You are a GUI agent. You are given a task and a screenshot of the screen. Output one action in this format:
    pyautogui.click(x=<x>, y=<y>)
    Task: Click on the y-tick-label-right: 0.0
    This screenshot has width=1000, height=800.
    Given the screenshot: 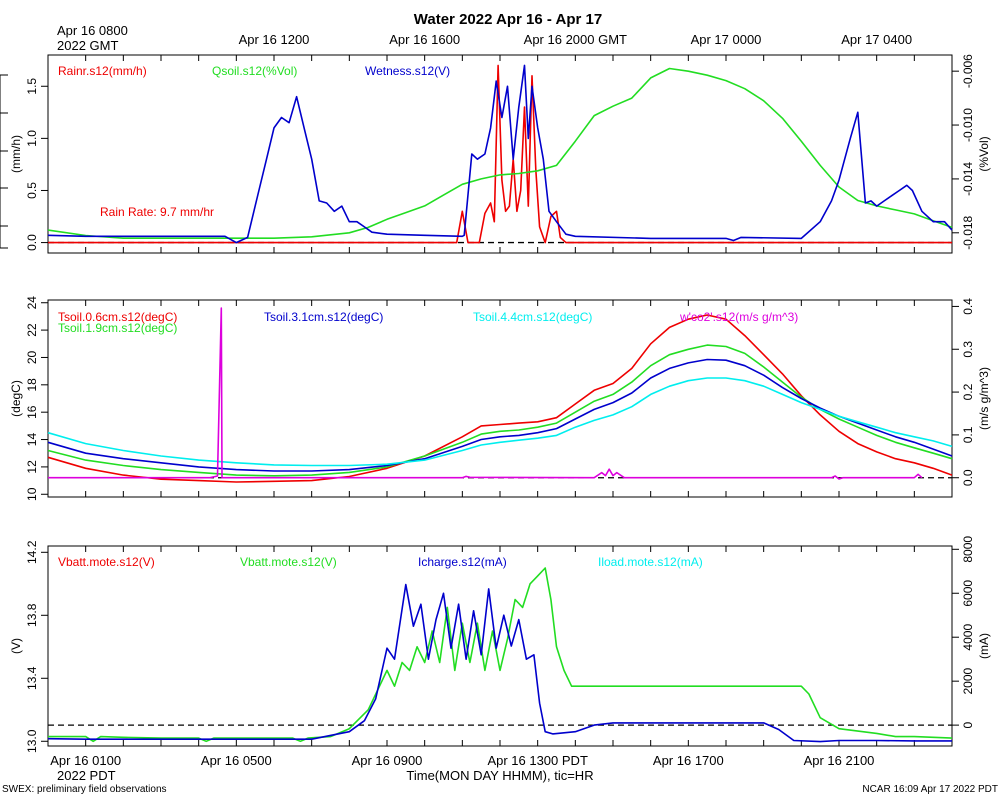 What is the action you would take?
    pyautogui.click(x=968, y=477)
    